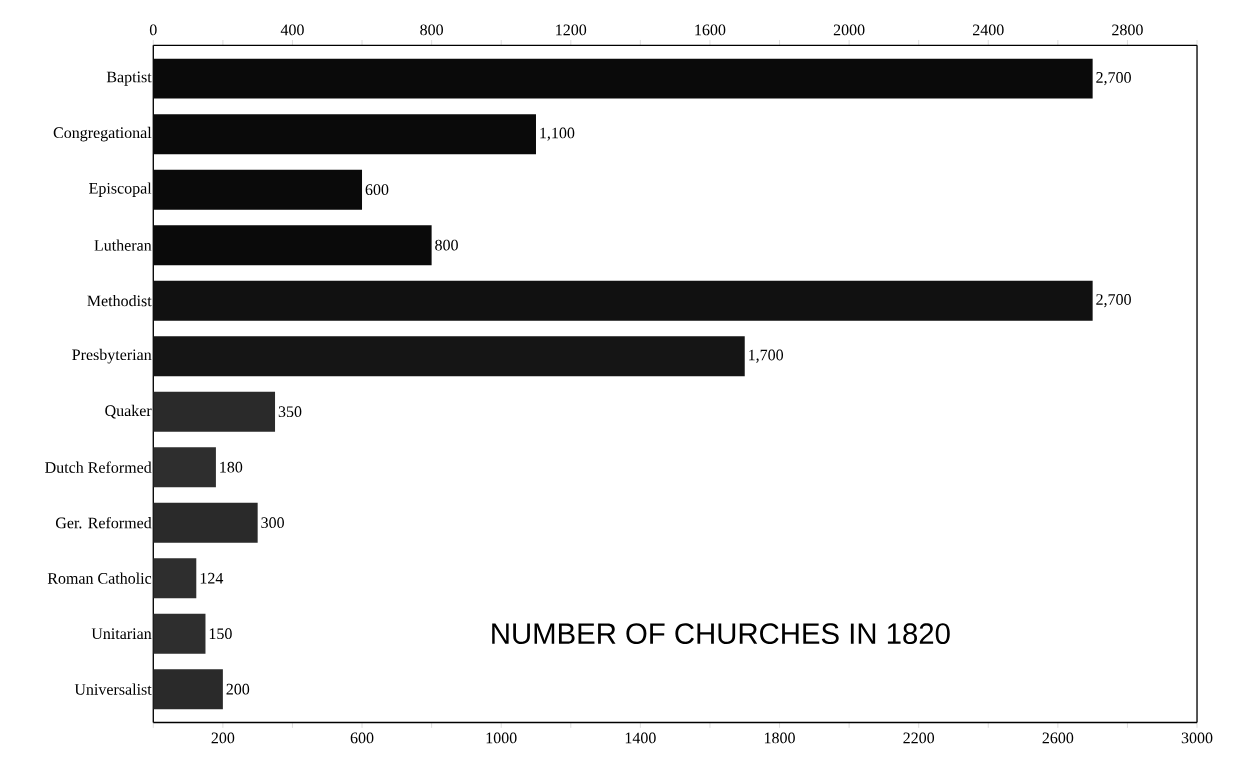  What do you see at coordinates (766, 356) in the screenshot?
I see `data-label: 1,700` at bounding box center [766, 356].